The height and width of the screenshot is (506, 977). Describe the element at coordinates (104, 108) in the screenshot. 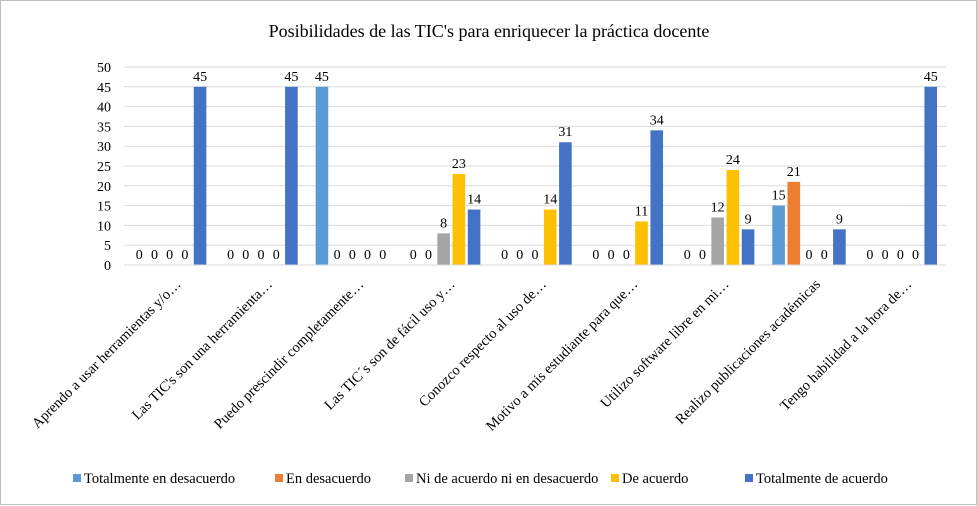

I see `y-tick-label: 40` at that location.